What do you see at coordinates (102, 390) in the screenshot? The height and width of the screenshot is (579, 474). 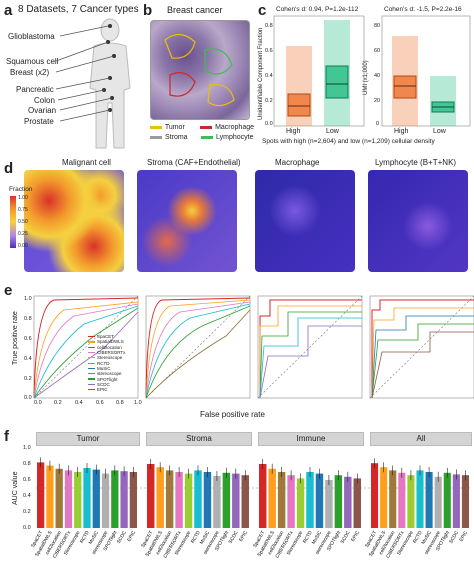 I see `roc-legend-epic: EPIC` at bounding box center [102, 390].